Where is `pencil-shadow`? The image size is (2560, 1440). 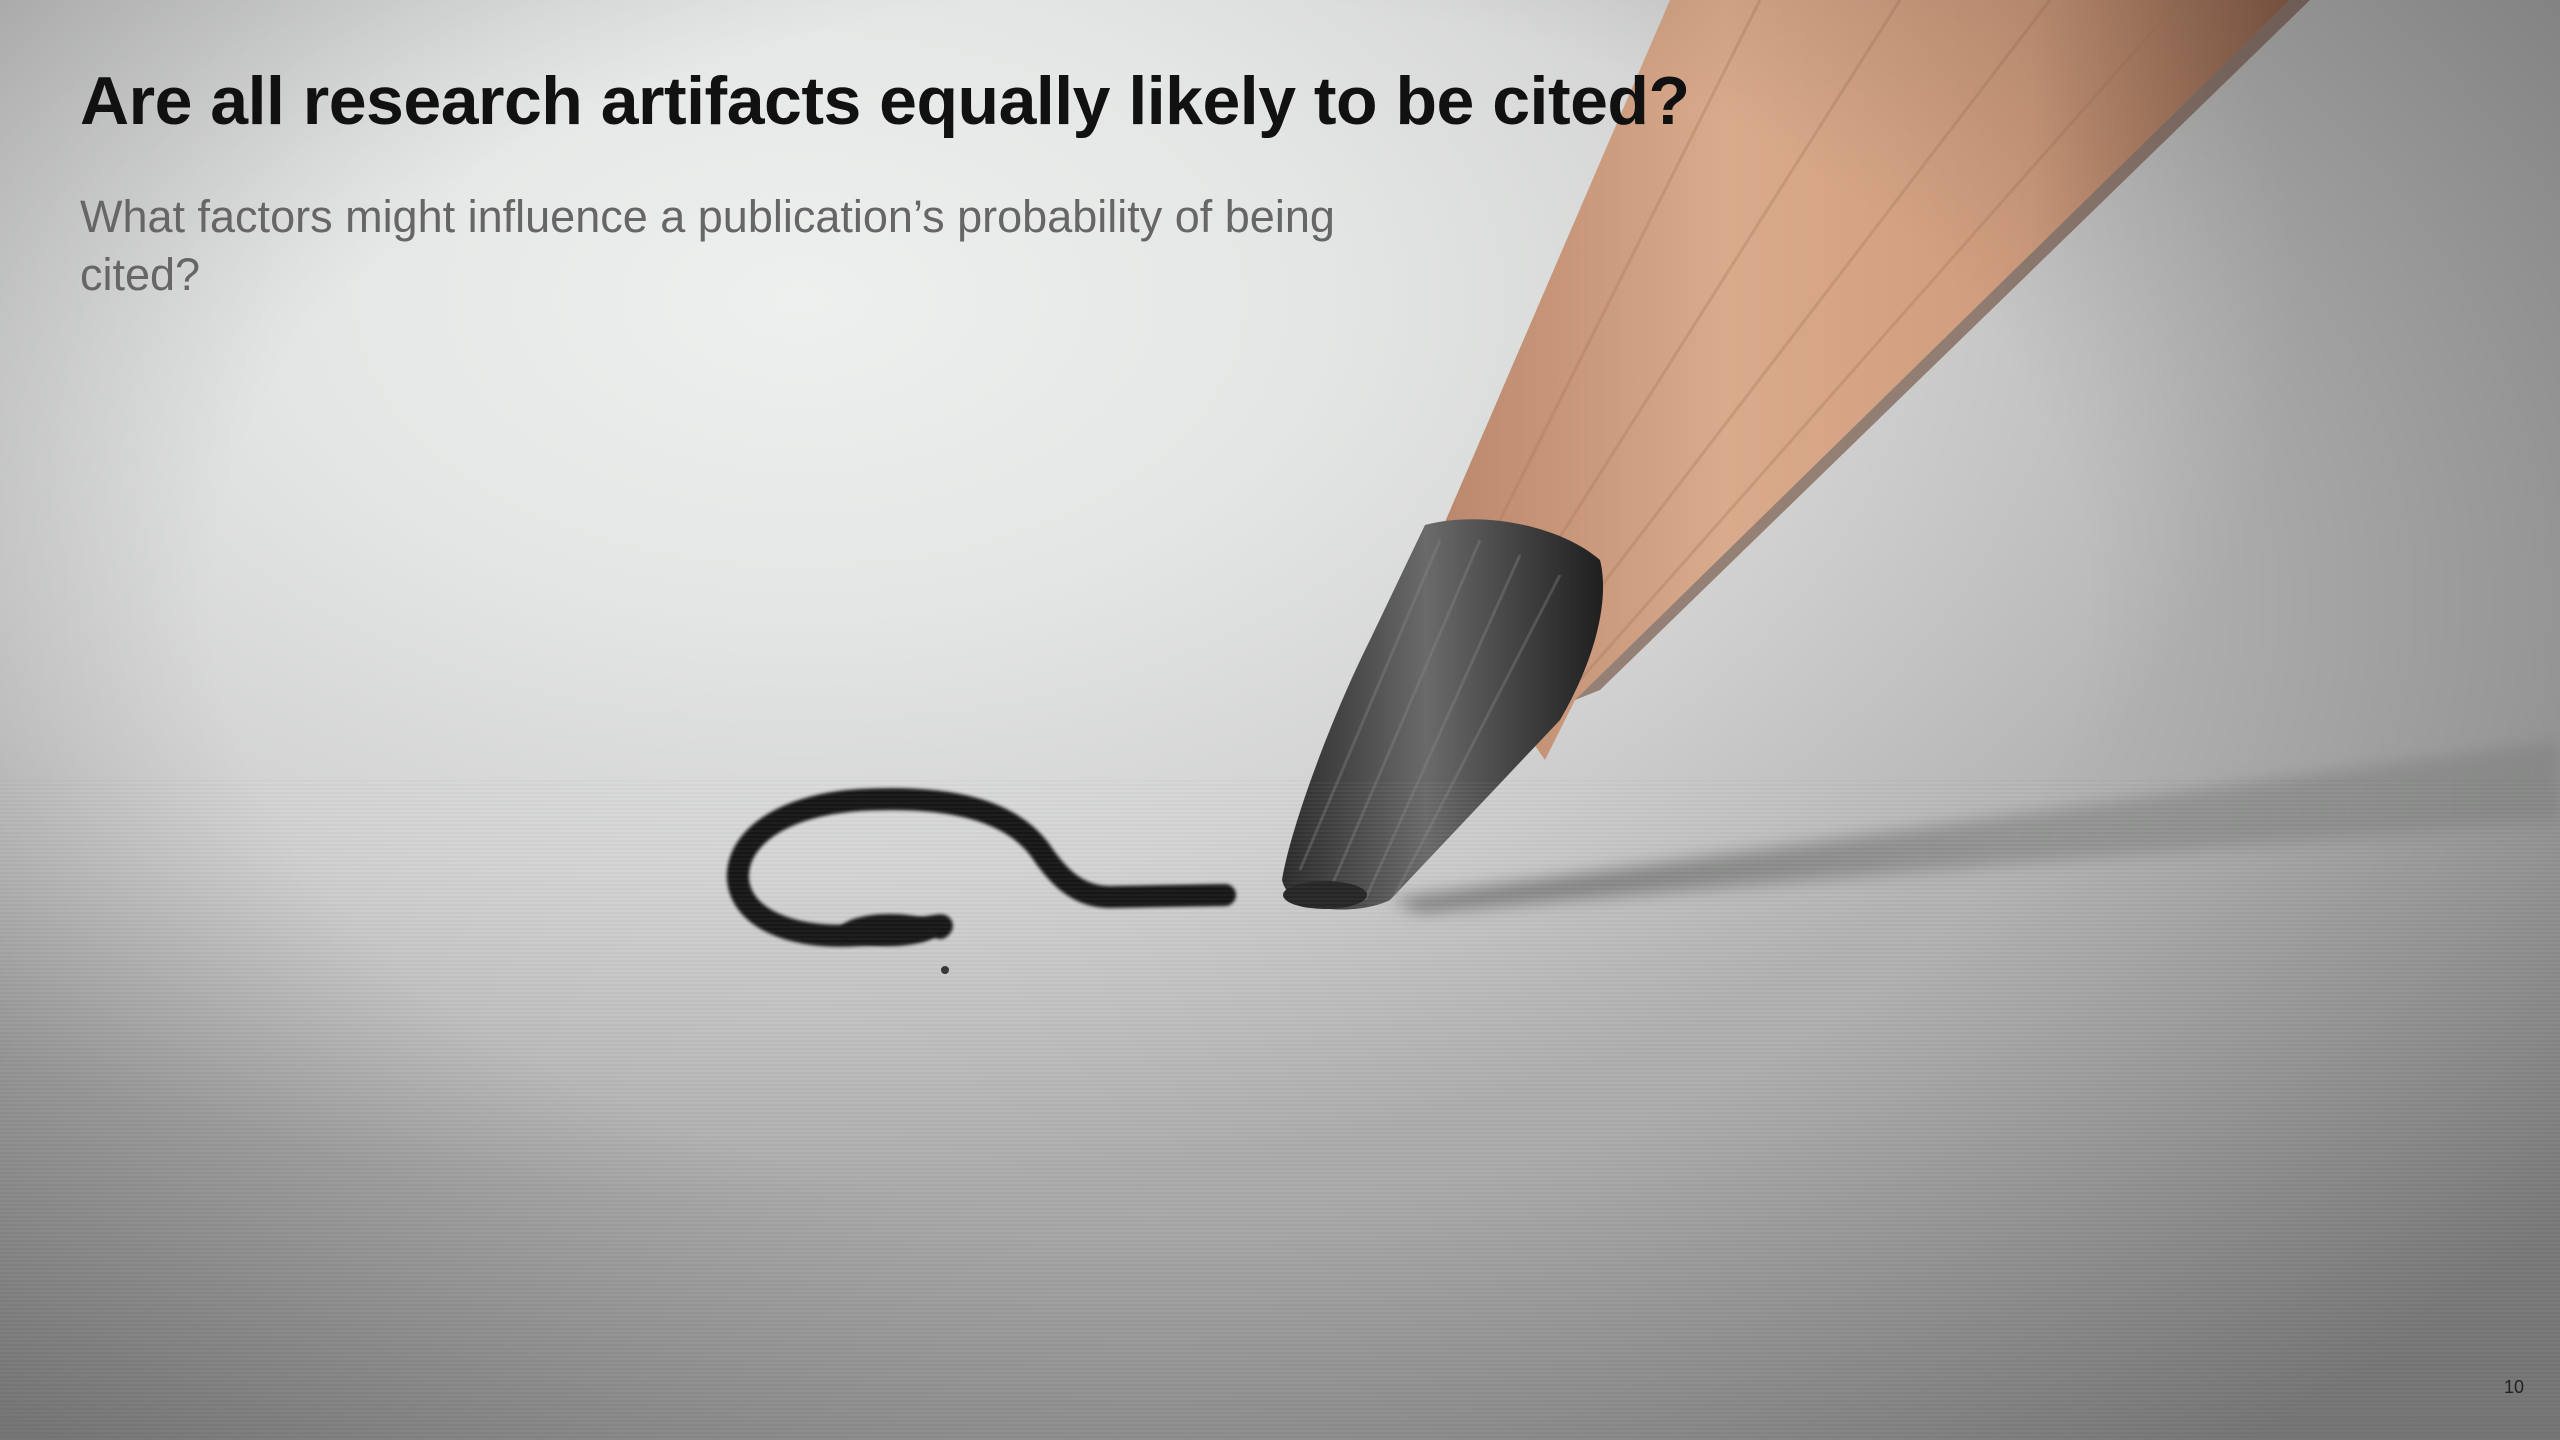 pencil-shadow is located at coordinates (1975, 826).